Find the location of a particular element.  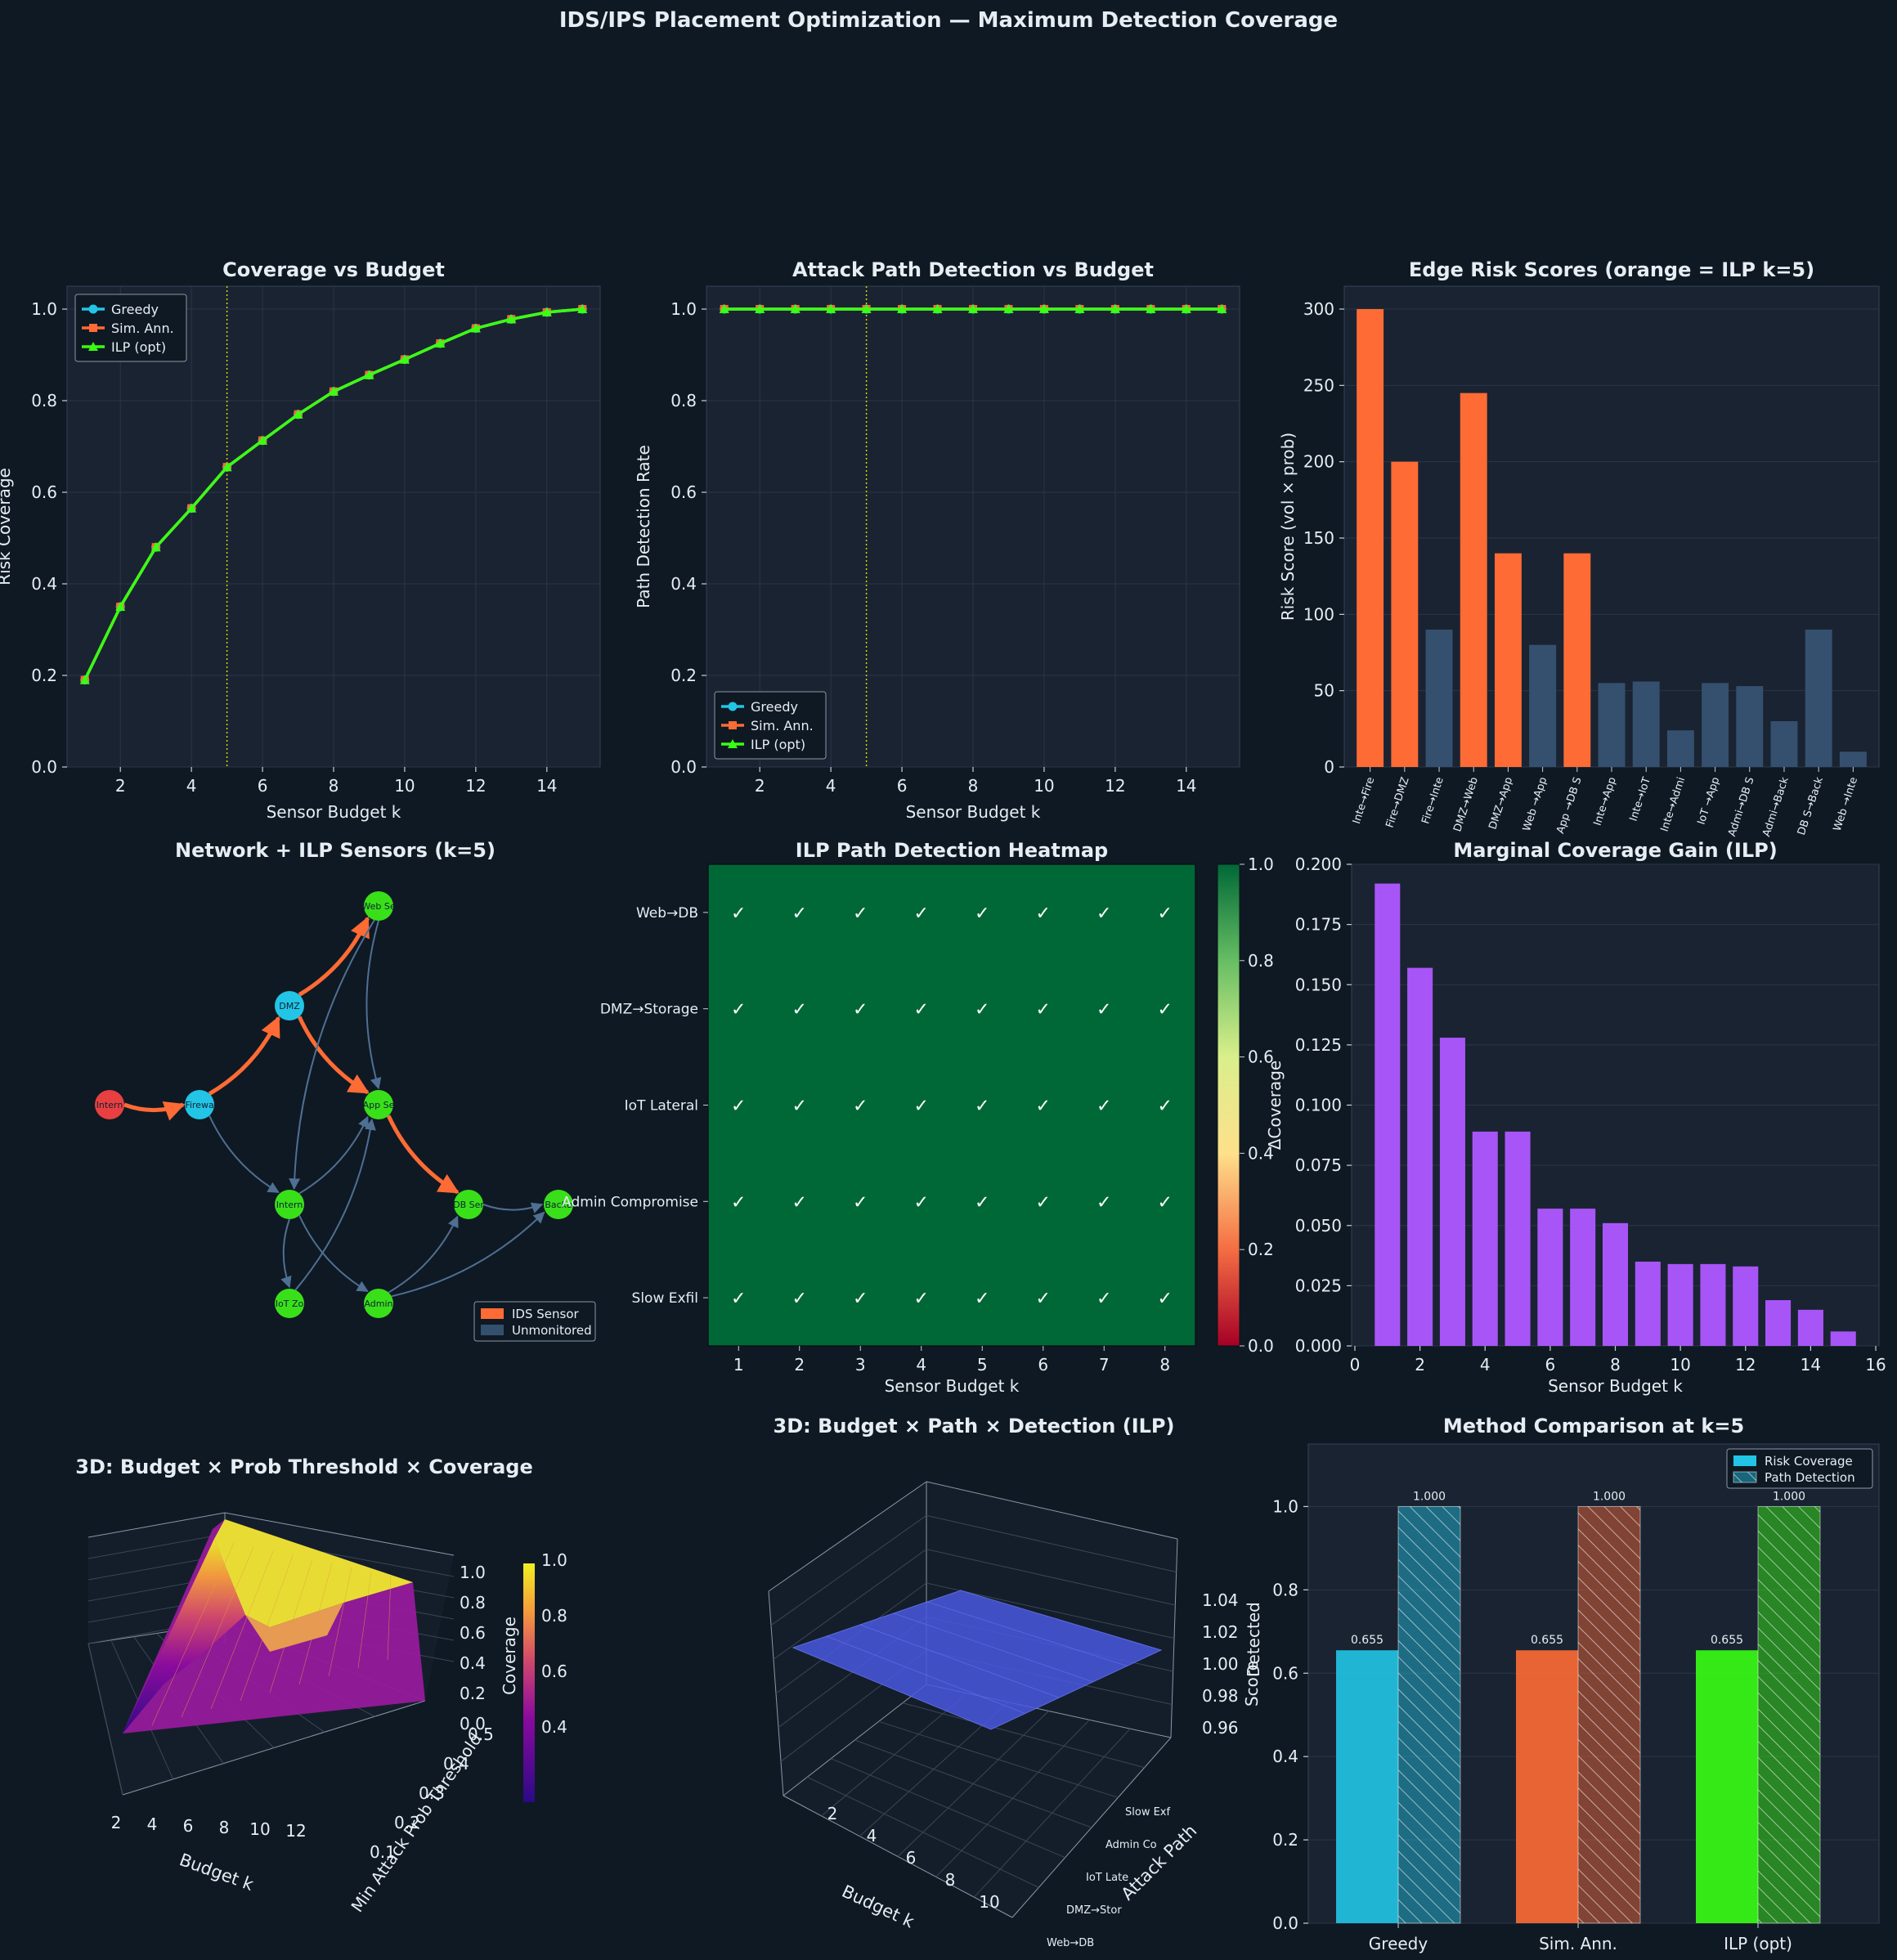

x-tick-label: 10 is located at coordinates (404, 786).